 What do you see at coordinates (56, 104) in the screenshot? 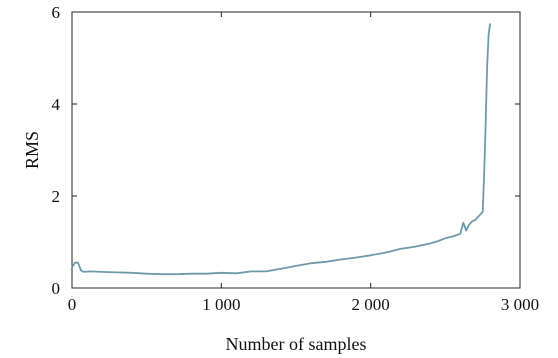
I see `y-tick-label: 4` at bounding box center [56, 104].